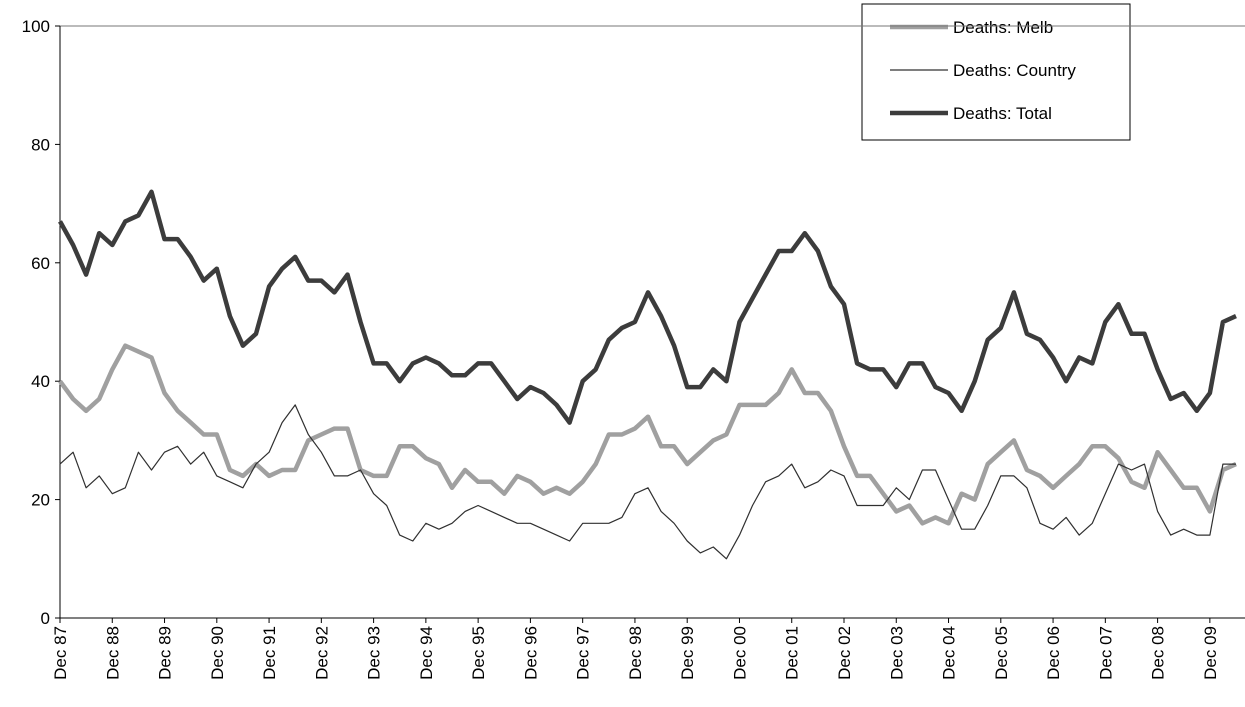 This screenshot has height=707, width=1245. Describe the element at coordinates (426, 653) in the screenshot. I see `x-tick-label: Dec 94` at that location.